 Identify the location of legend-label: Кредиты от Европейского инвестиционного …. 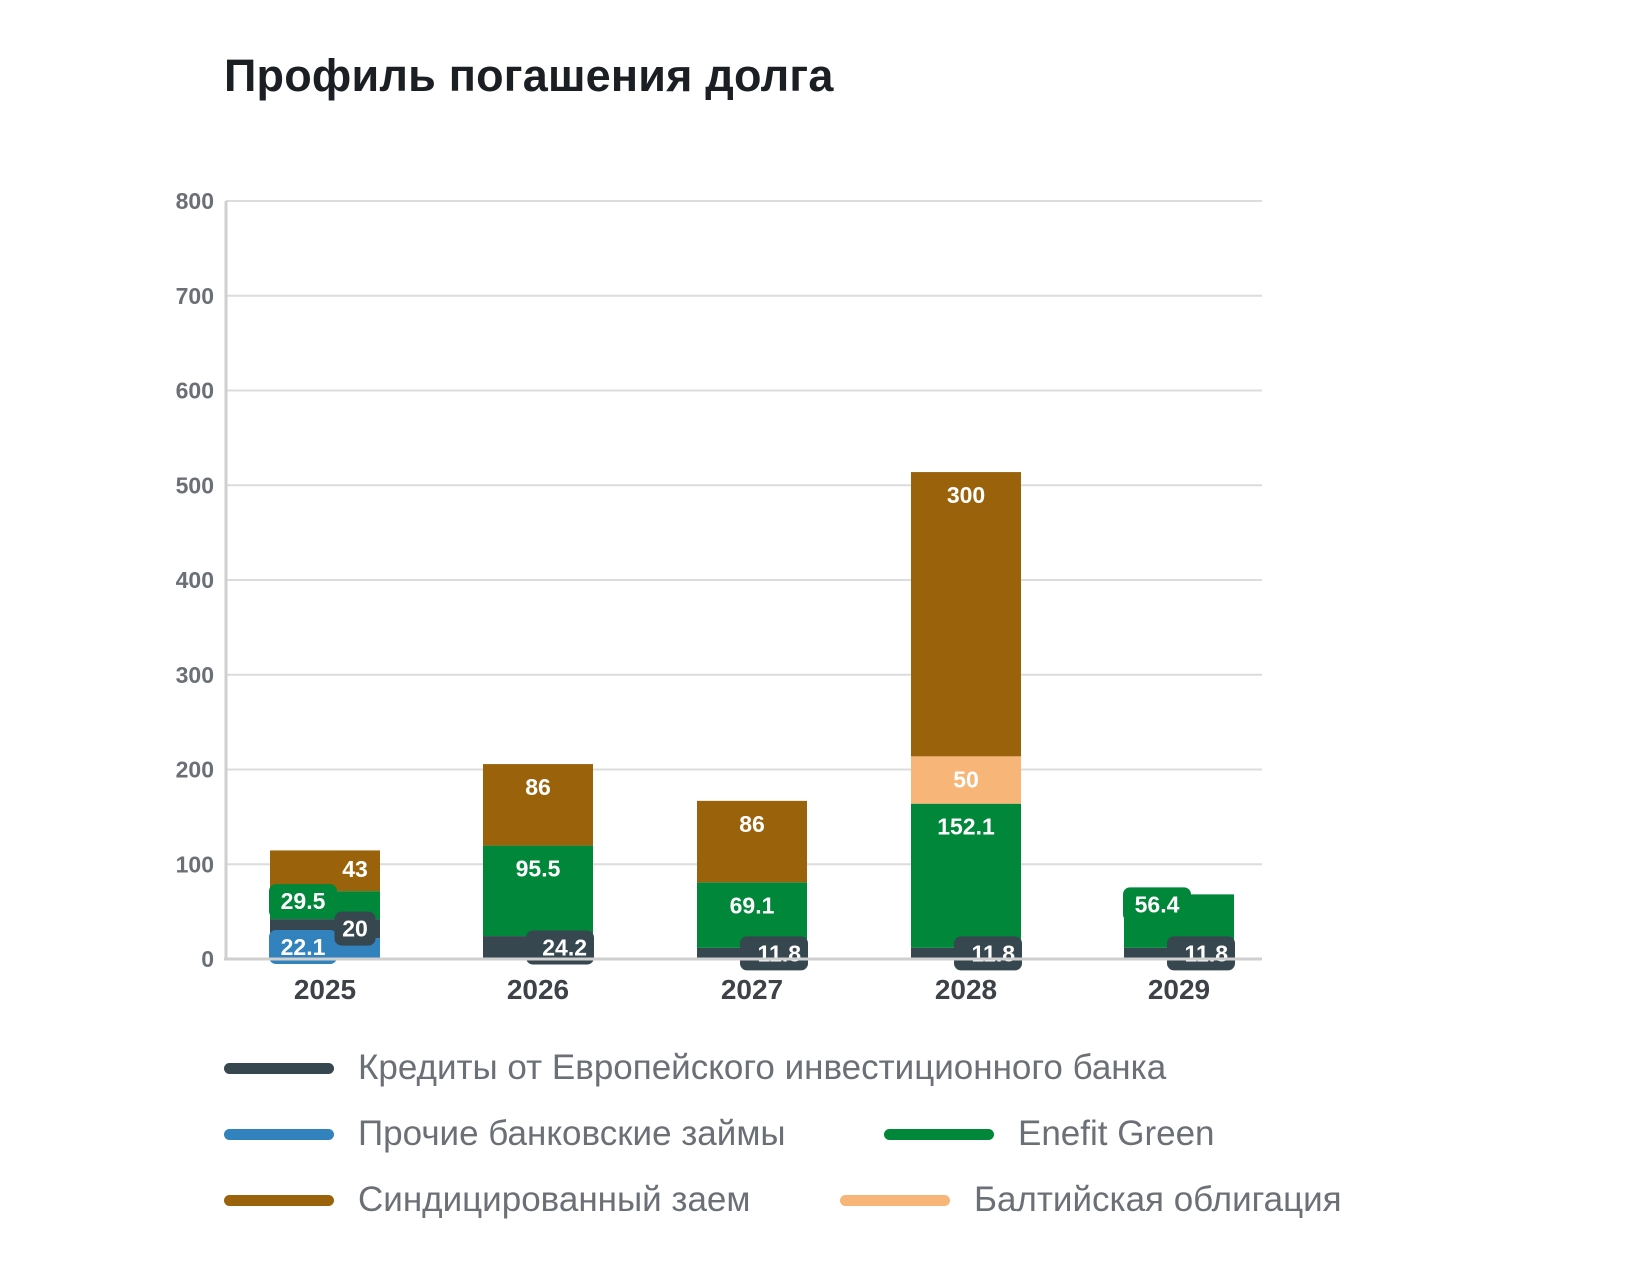
(762, 1067).